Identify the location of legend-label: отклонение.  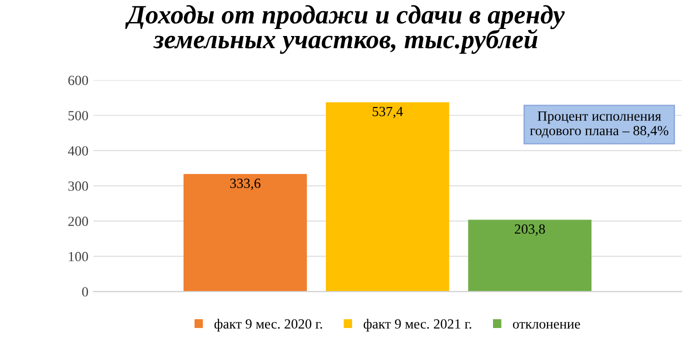
(546, 325).